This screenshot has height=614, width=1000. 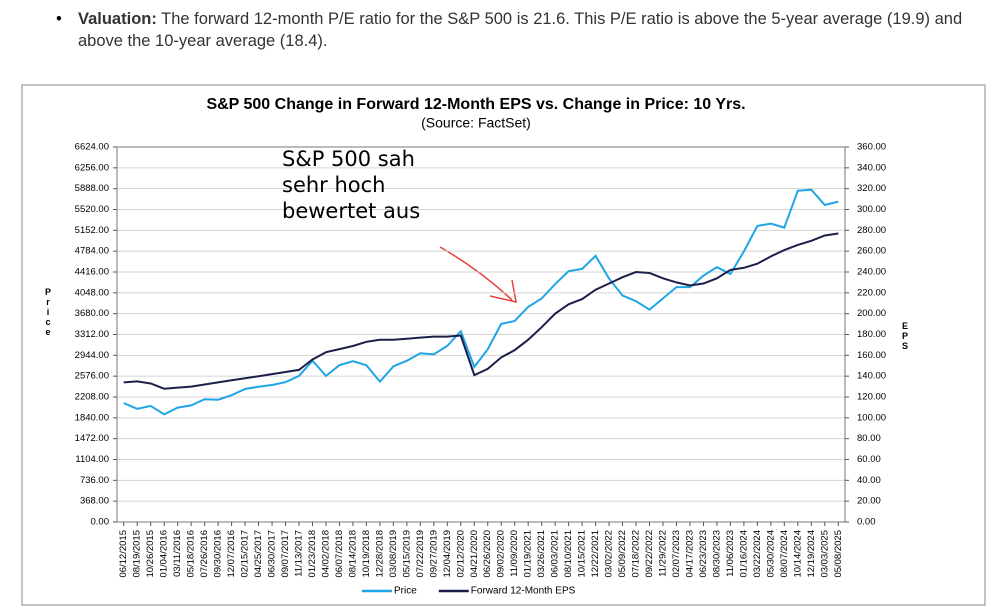 What do you see at coordinates (871, 147) in the screenshot?
I see `y2-tick-label: 360.00` at bounding box center [871, 147].